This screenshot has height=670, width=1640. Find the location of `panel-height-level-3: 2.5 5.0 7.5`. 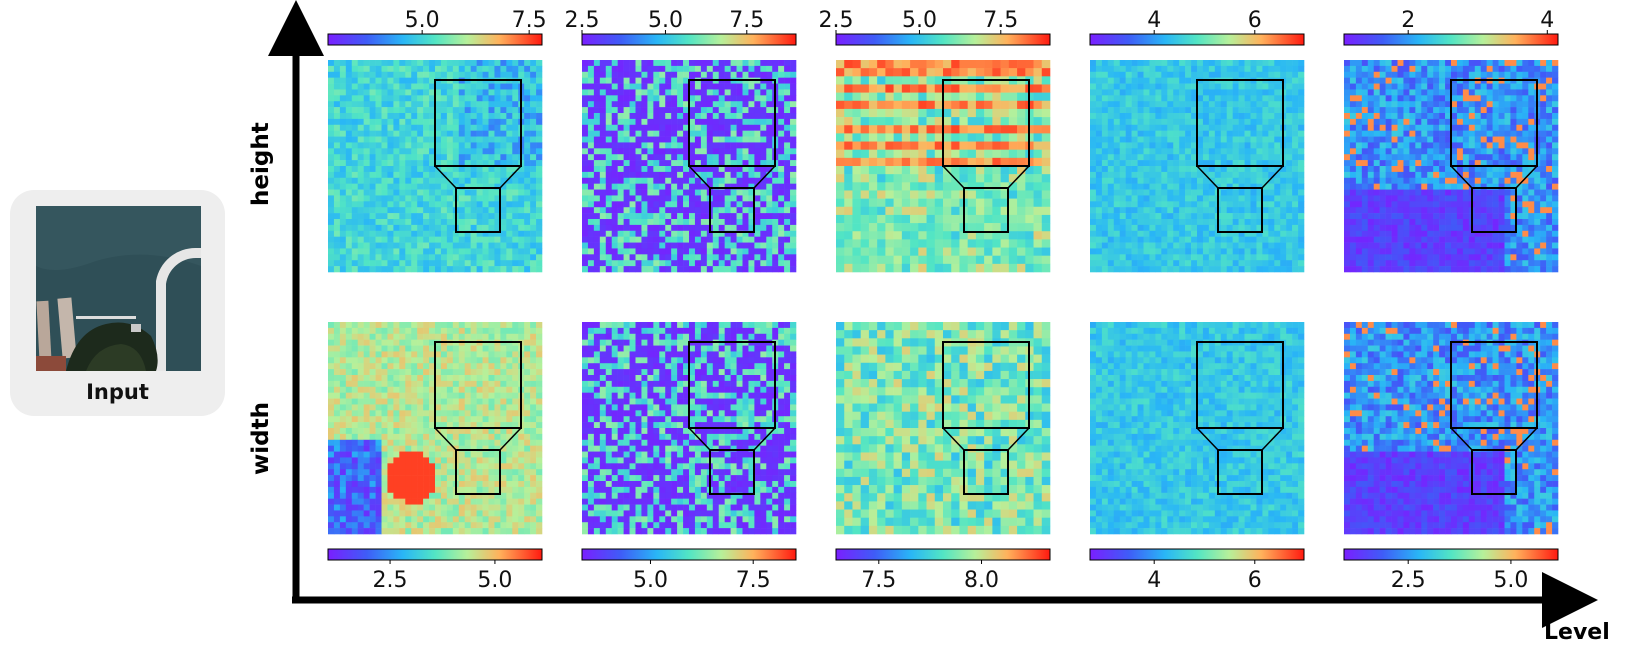

panel-height-level-3: 2.5 5.0 7.5 is located at coordinates (935, 140).